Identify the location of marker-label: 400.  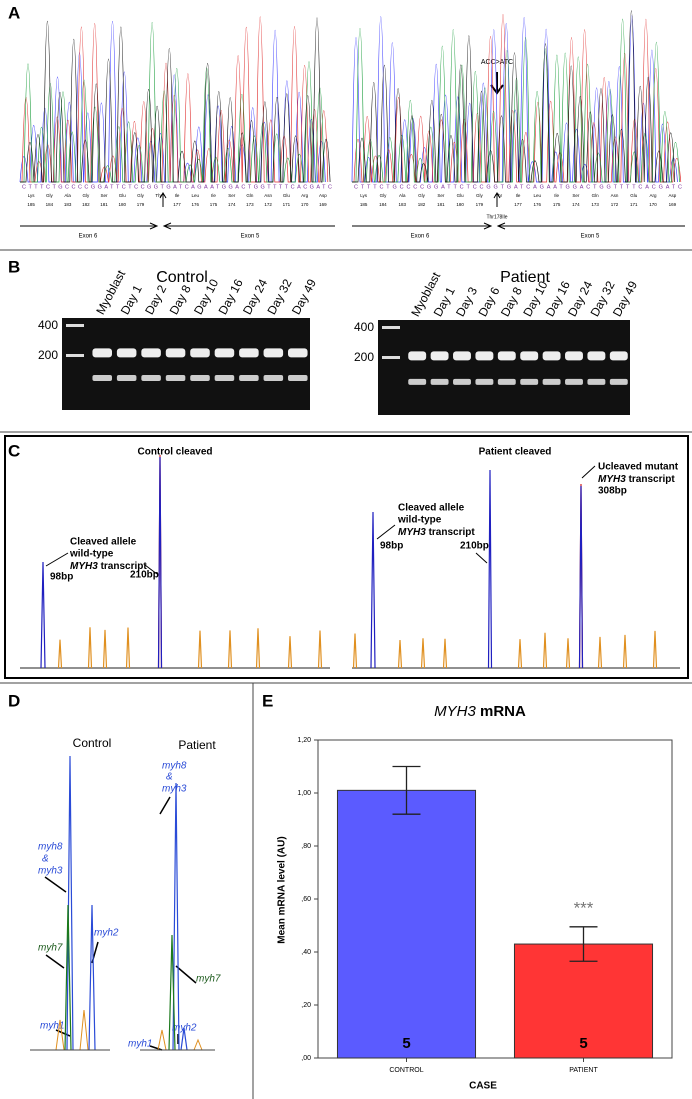
(48, 325).